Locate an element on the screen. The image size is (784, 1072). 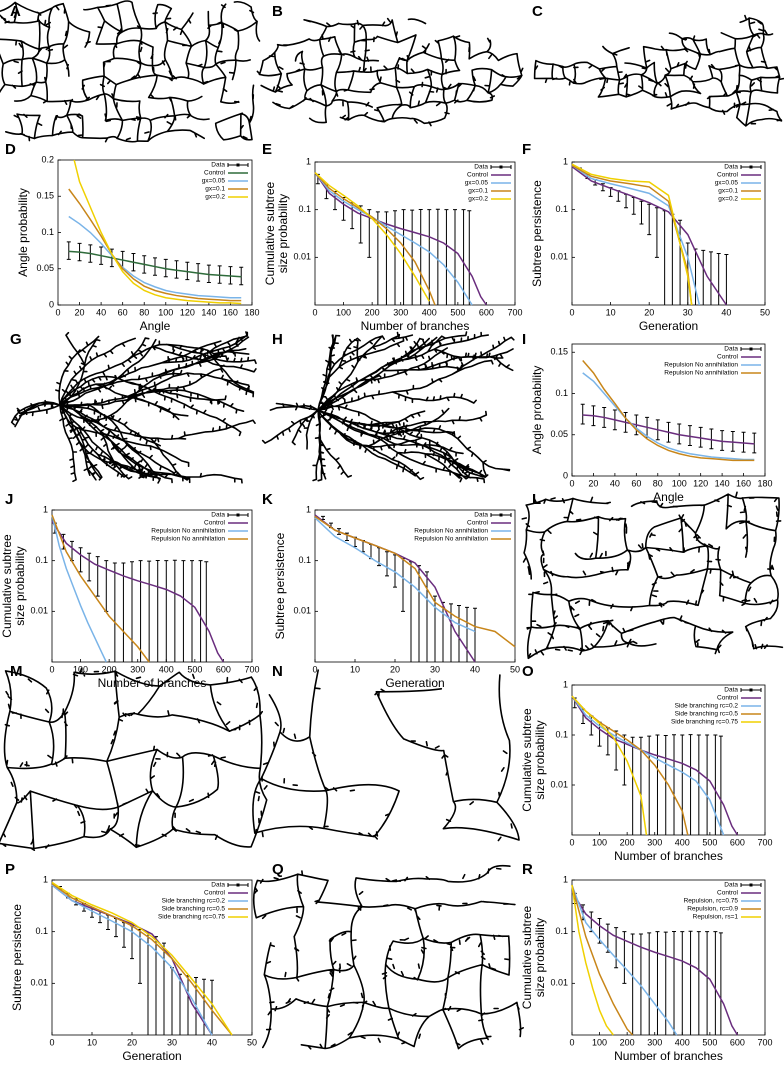
x-tick-label: 10 is located at coordinates (355, 669).